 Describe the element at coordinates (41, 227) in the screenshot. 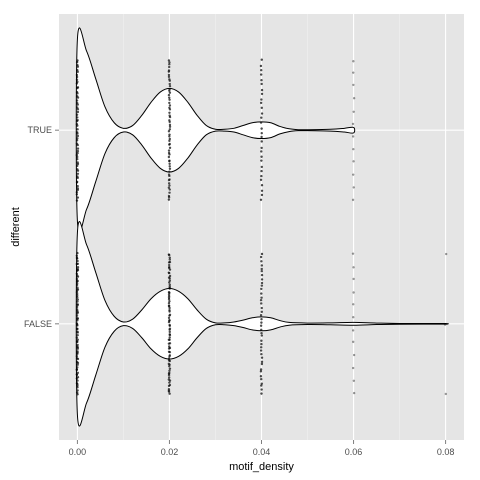

I see `y-axis-ticks: FALSE TRUE` at that location.